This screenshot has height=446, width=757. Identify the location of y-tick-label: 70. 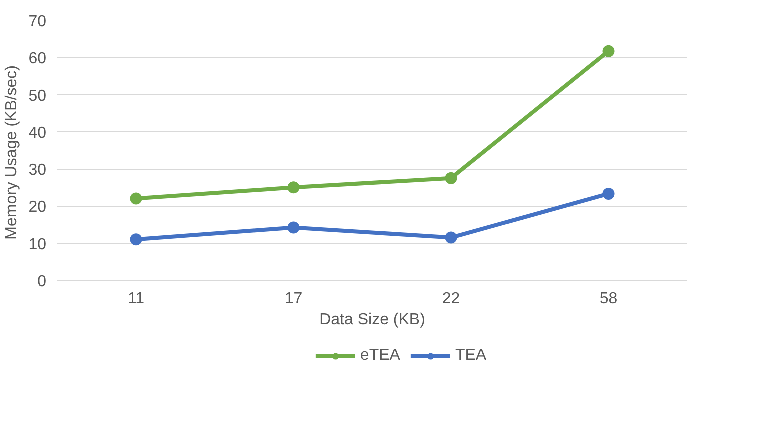
(37, 22).